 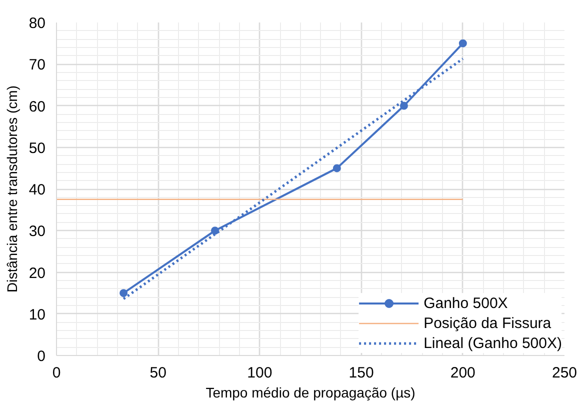 What do you see at coordinates (41, 356) in the screenshot?
I see `y-tick-label: 0` at bounding box center [41, 356].